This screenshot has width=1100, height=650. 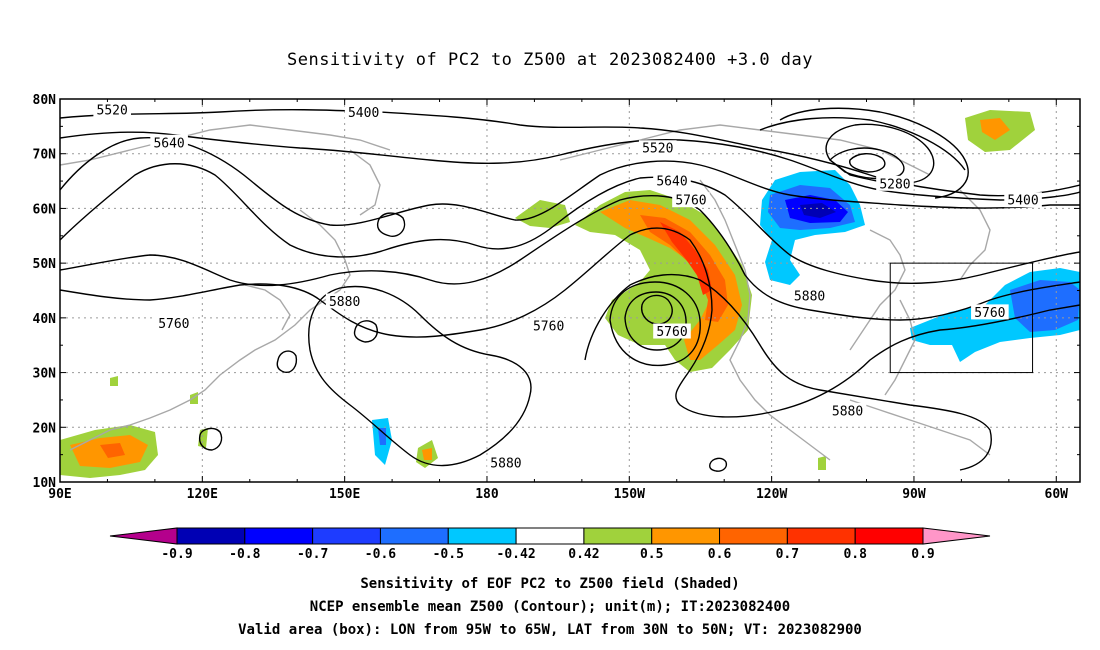 I want to click on colorbar-label: 0.9, so click(x=922, y=554).